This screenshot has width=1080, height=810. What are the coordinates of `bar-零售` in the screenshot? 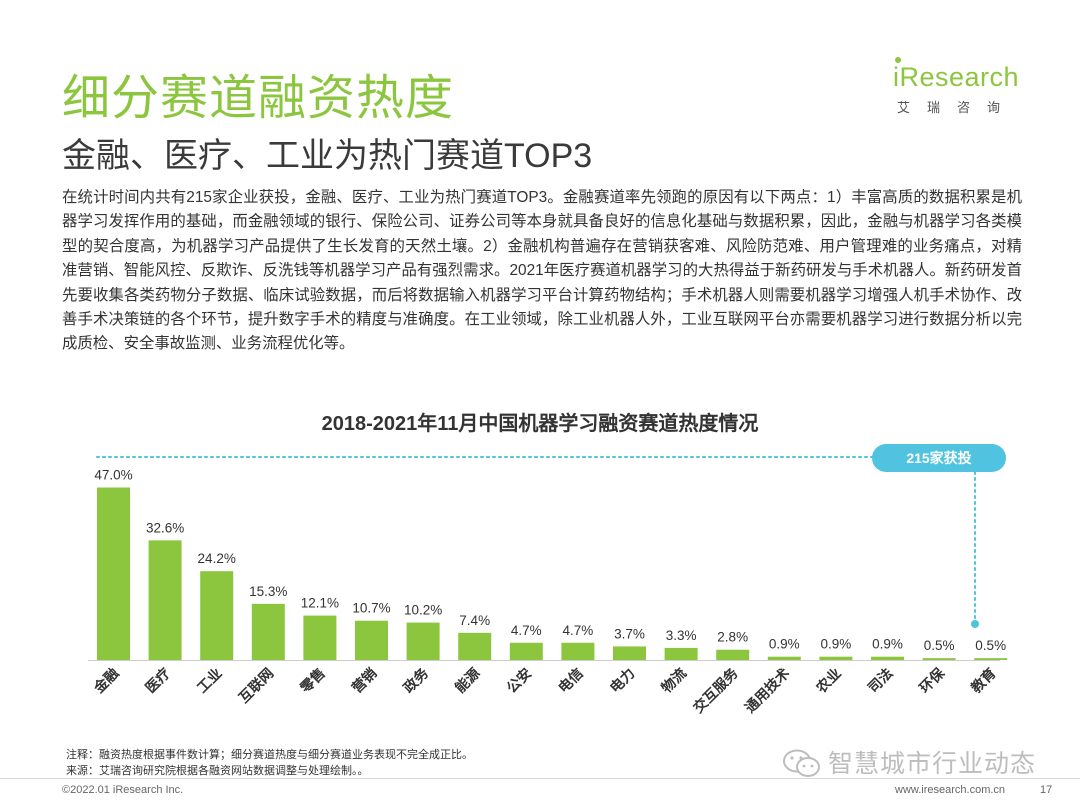 It's located at (320, 637).